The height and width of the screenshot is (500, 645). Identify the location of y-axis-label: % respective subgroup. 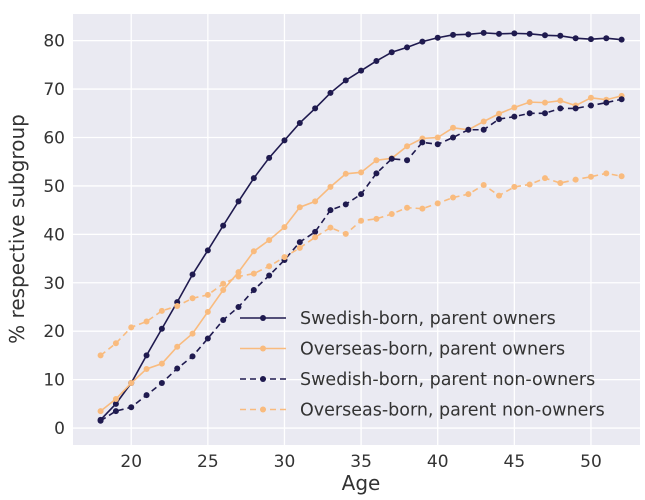
(17, 229).